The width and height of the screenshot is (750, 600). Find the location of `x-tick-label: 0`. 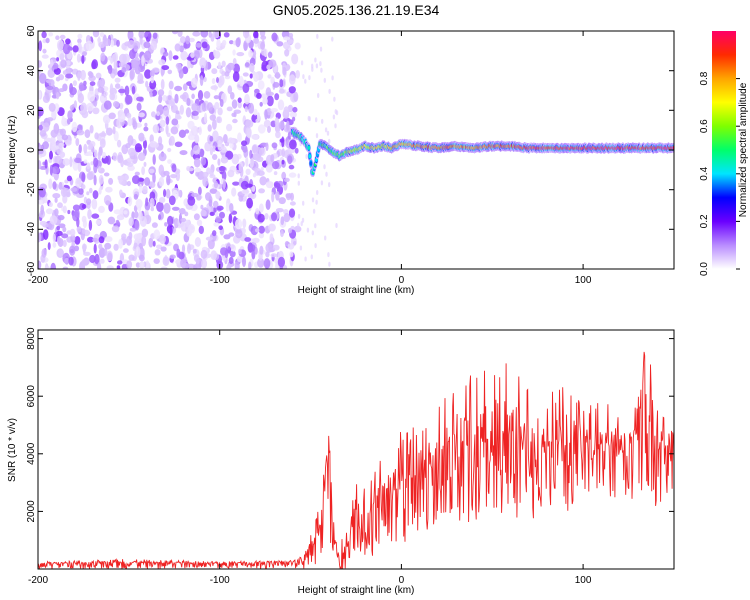

x-tick-label: 0 is located at coordinates (402, 580).